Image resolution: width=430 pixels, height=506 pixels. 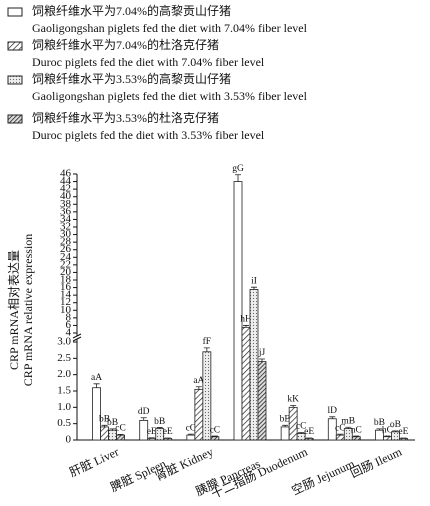 What do you see at coordinates (376, 462) in the screenshot?
I see `x-tick-label: 回肠 Ileum` at bounding box center [376, 462].